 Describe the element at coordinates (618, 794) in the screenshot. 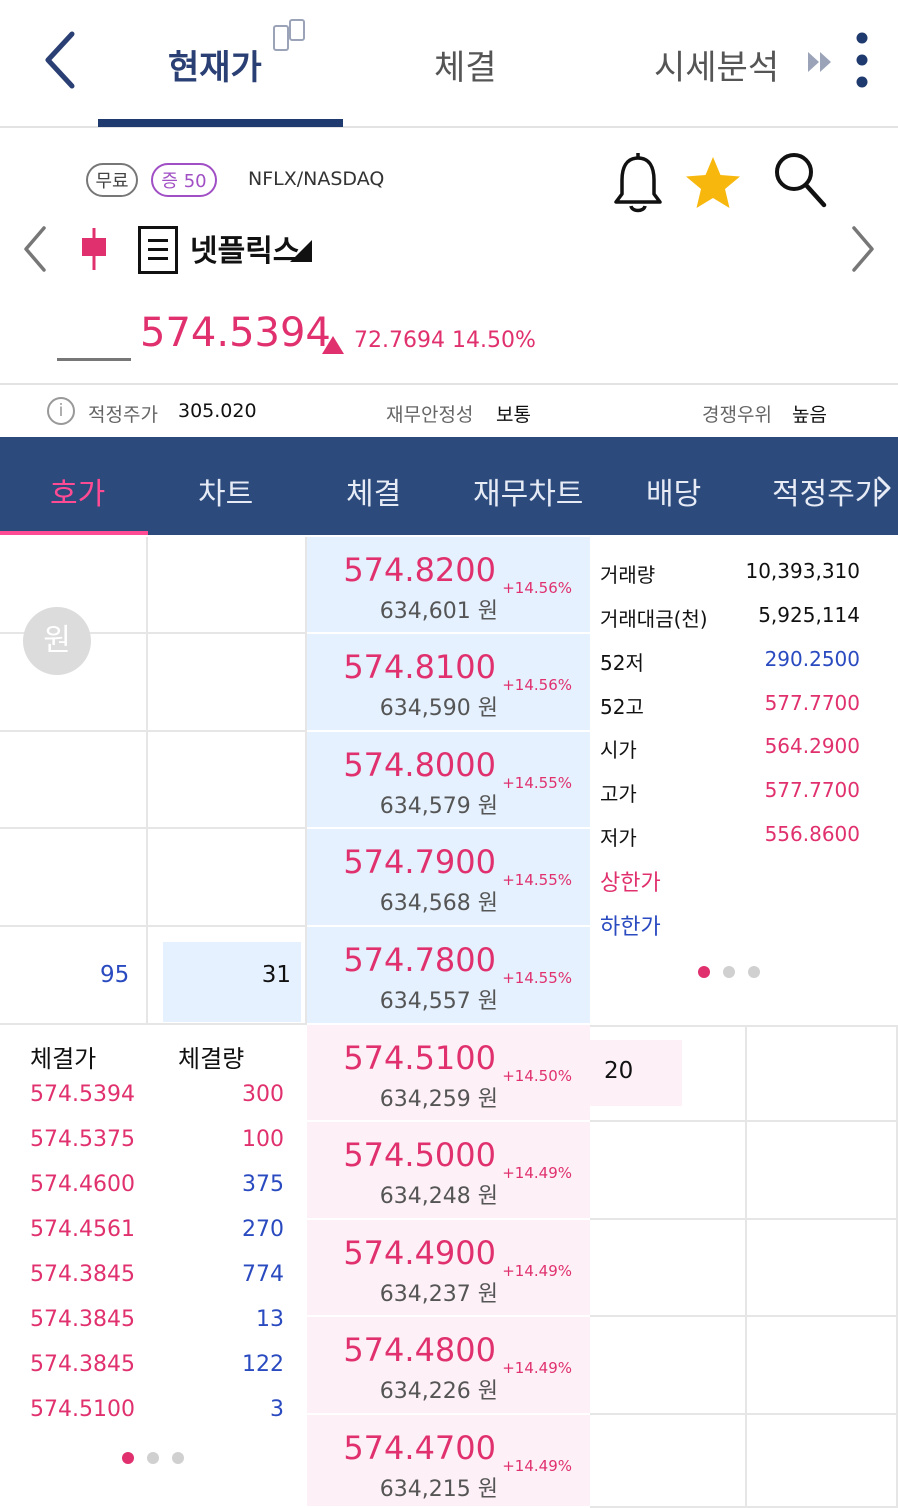

I see `stat-label: 고가` at that location.